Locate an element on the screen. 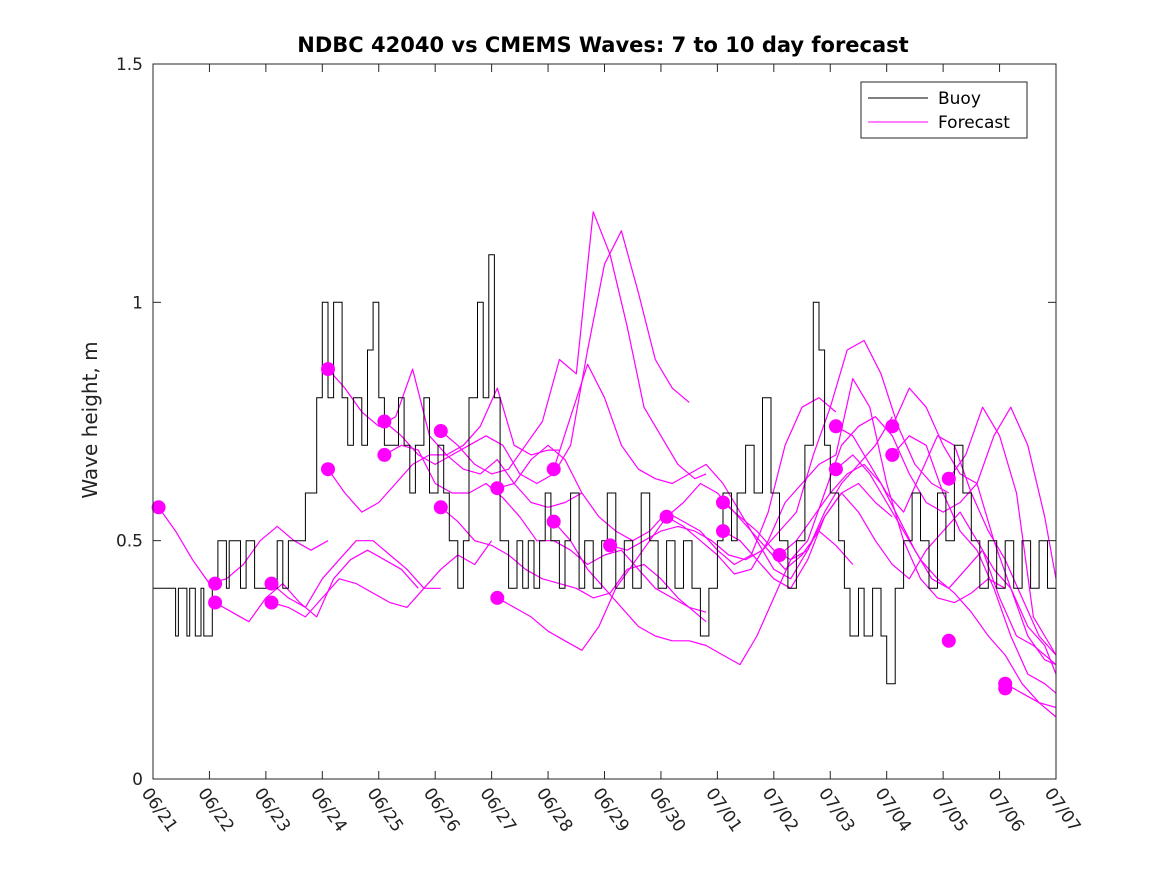 Image resolution: width=1167 pixels, height=875 pixels. x-tick-label: 07/04 is located at coordinates (893, 810).